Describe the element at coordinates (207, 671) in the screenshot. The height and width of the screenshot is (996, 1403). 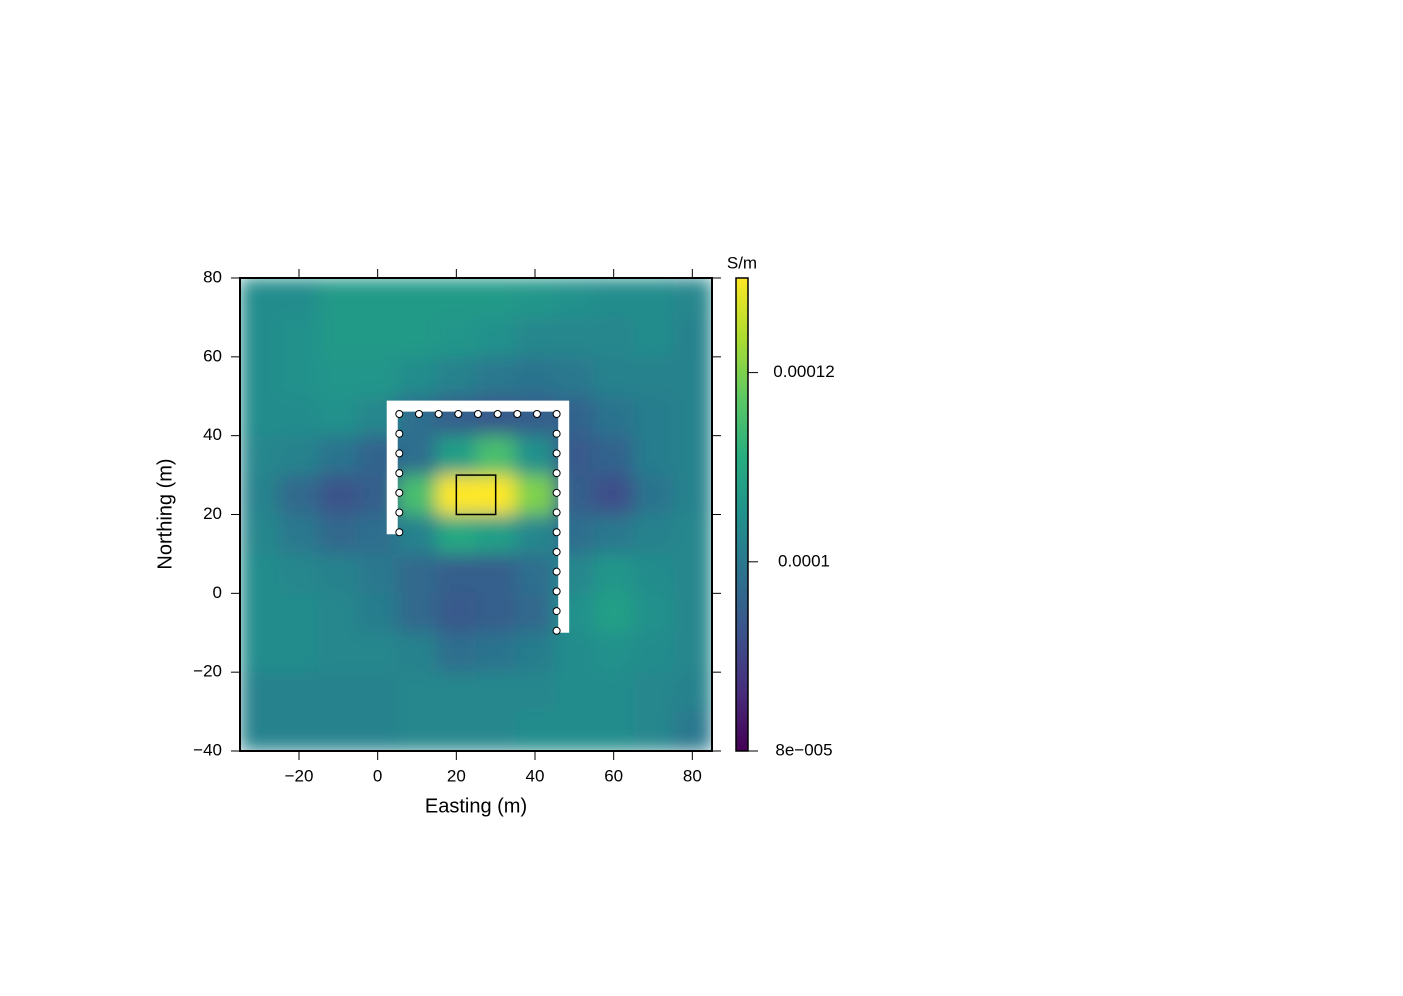
I see `y-tick-label: −20` at that location.